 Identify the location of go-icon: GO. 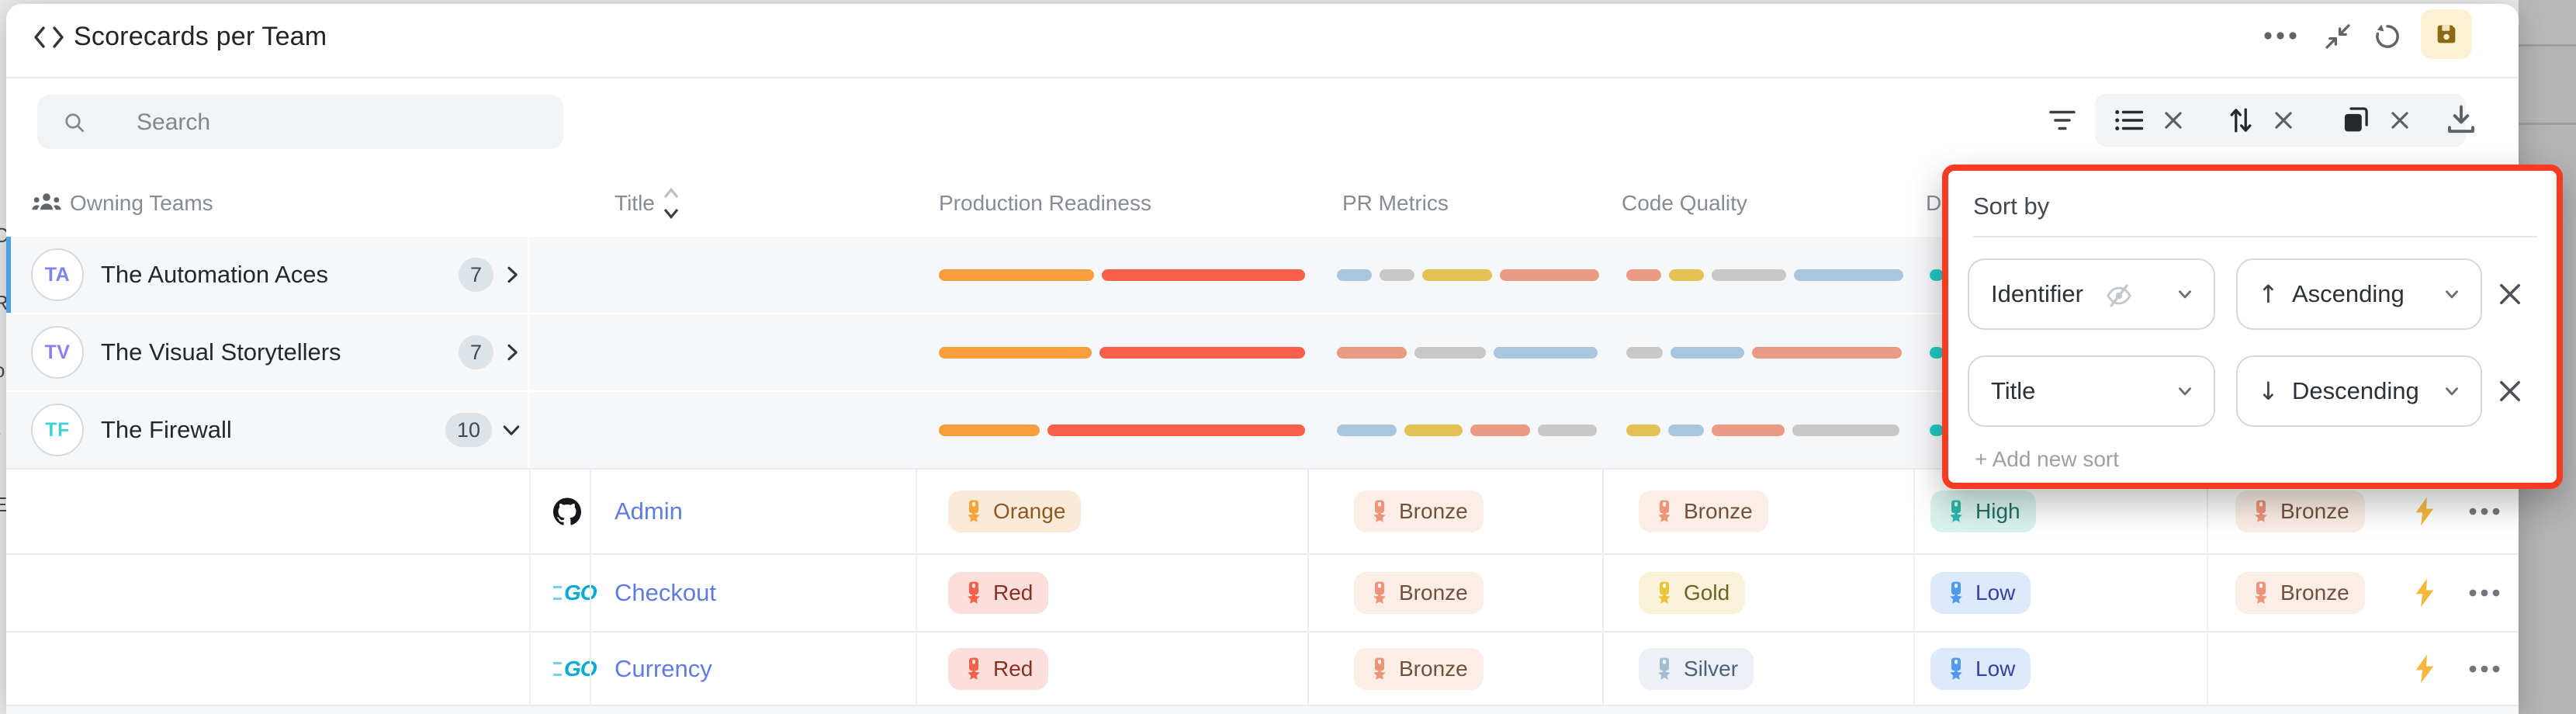
(575, 593).